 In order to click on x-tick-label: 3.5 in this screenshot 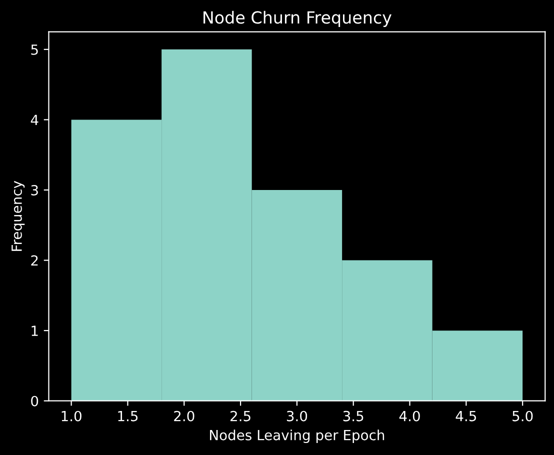, I will do `click(353, 416)`.